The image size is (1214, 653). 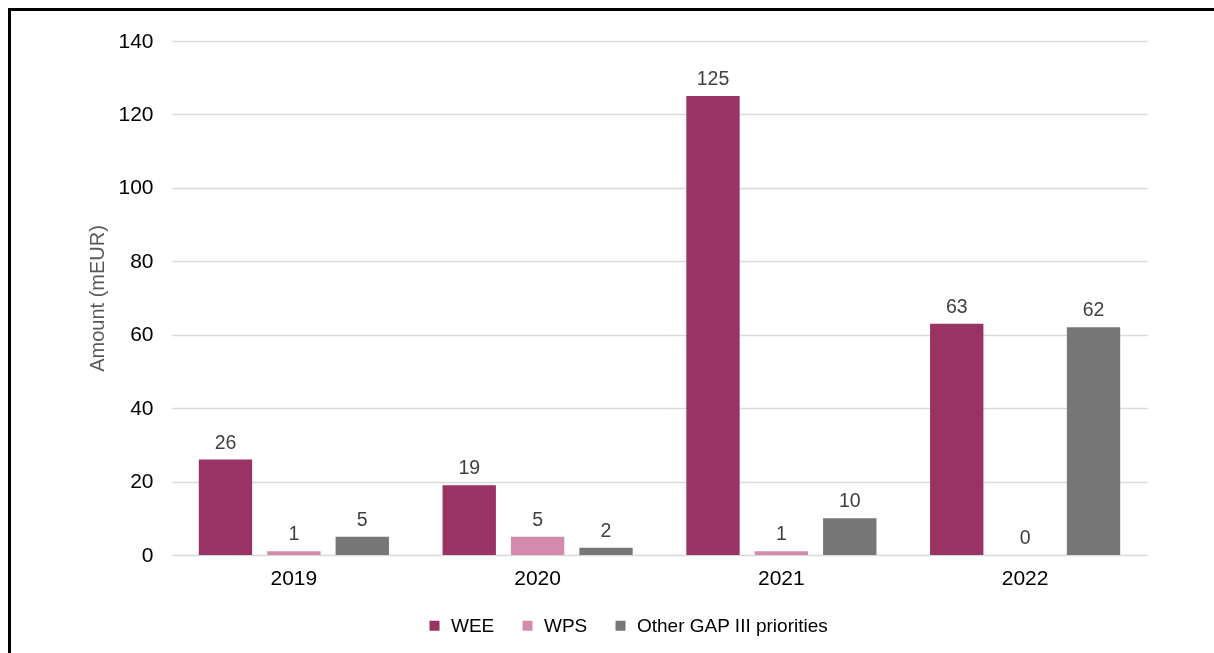 I want to click on data-label: 63, so click(x=956, y=305).